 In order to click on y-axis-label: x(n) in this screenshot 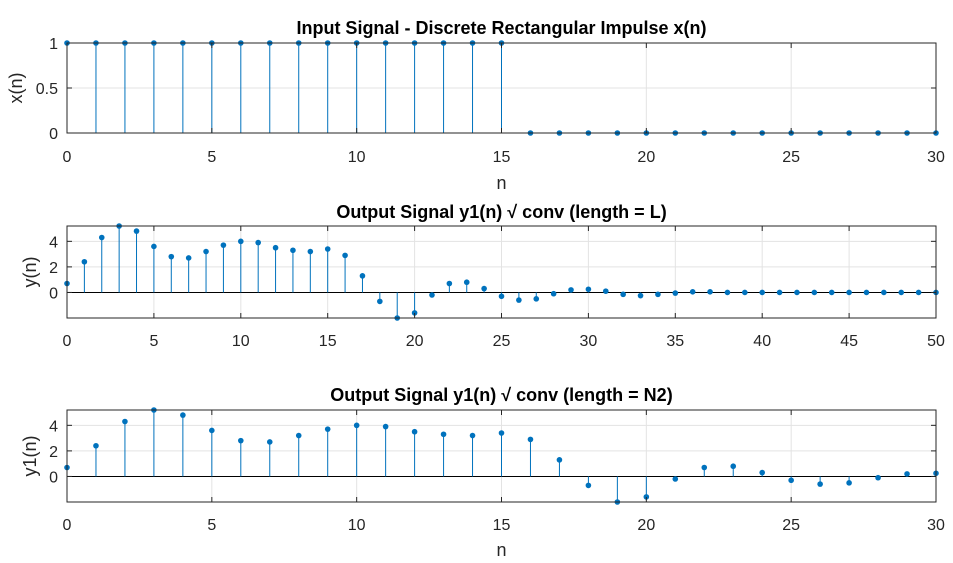, I will do `click(16, 88)`.